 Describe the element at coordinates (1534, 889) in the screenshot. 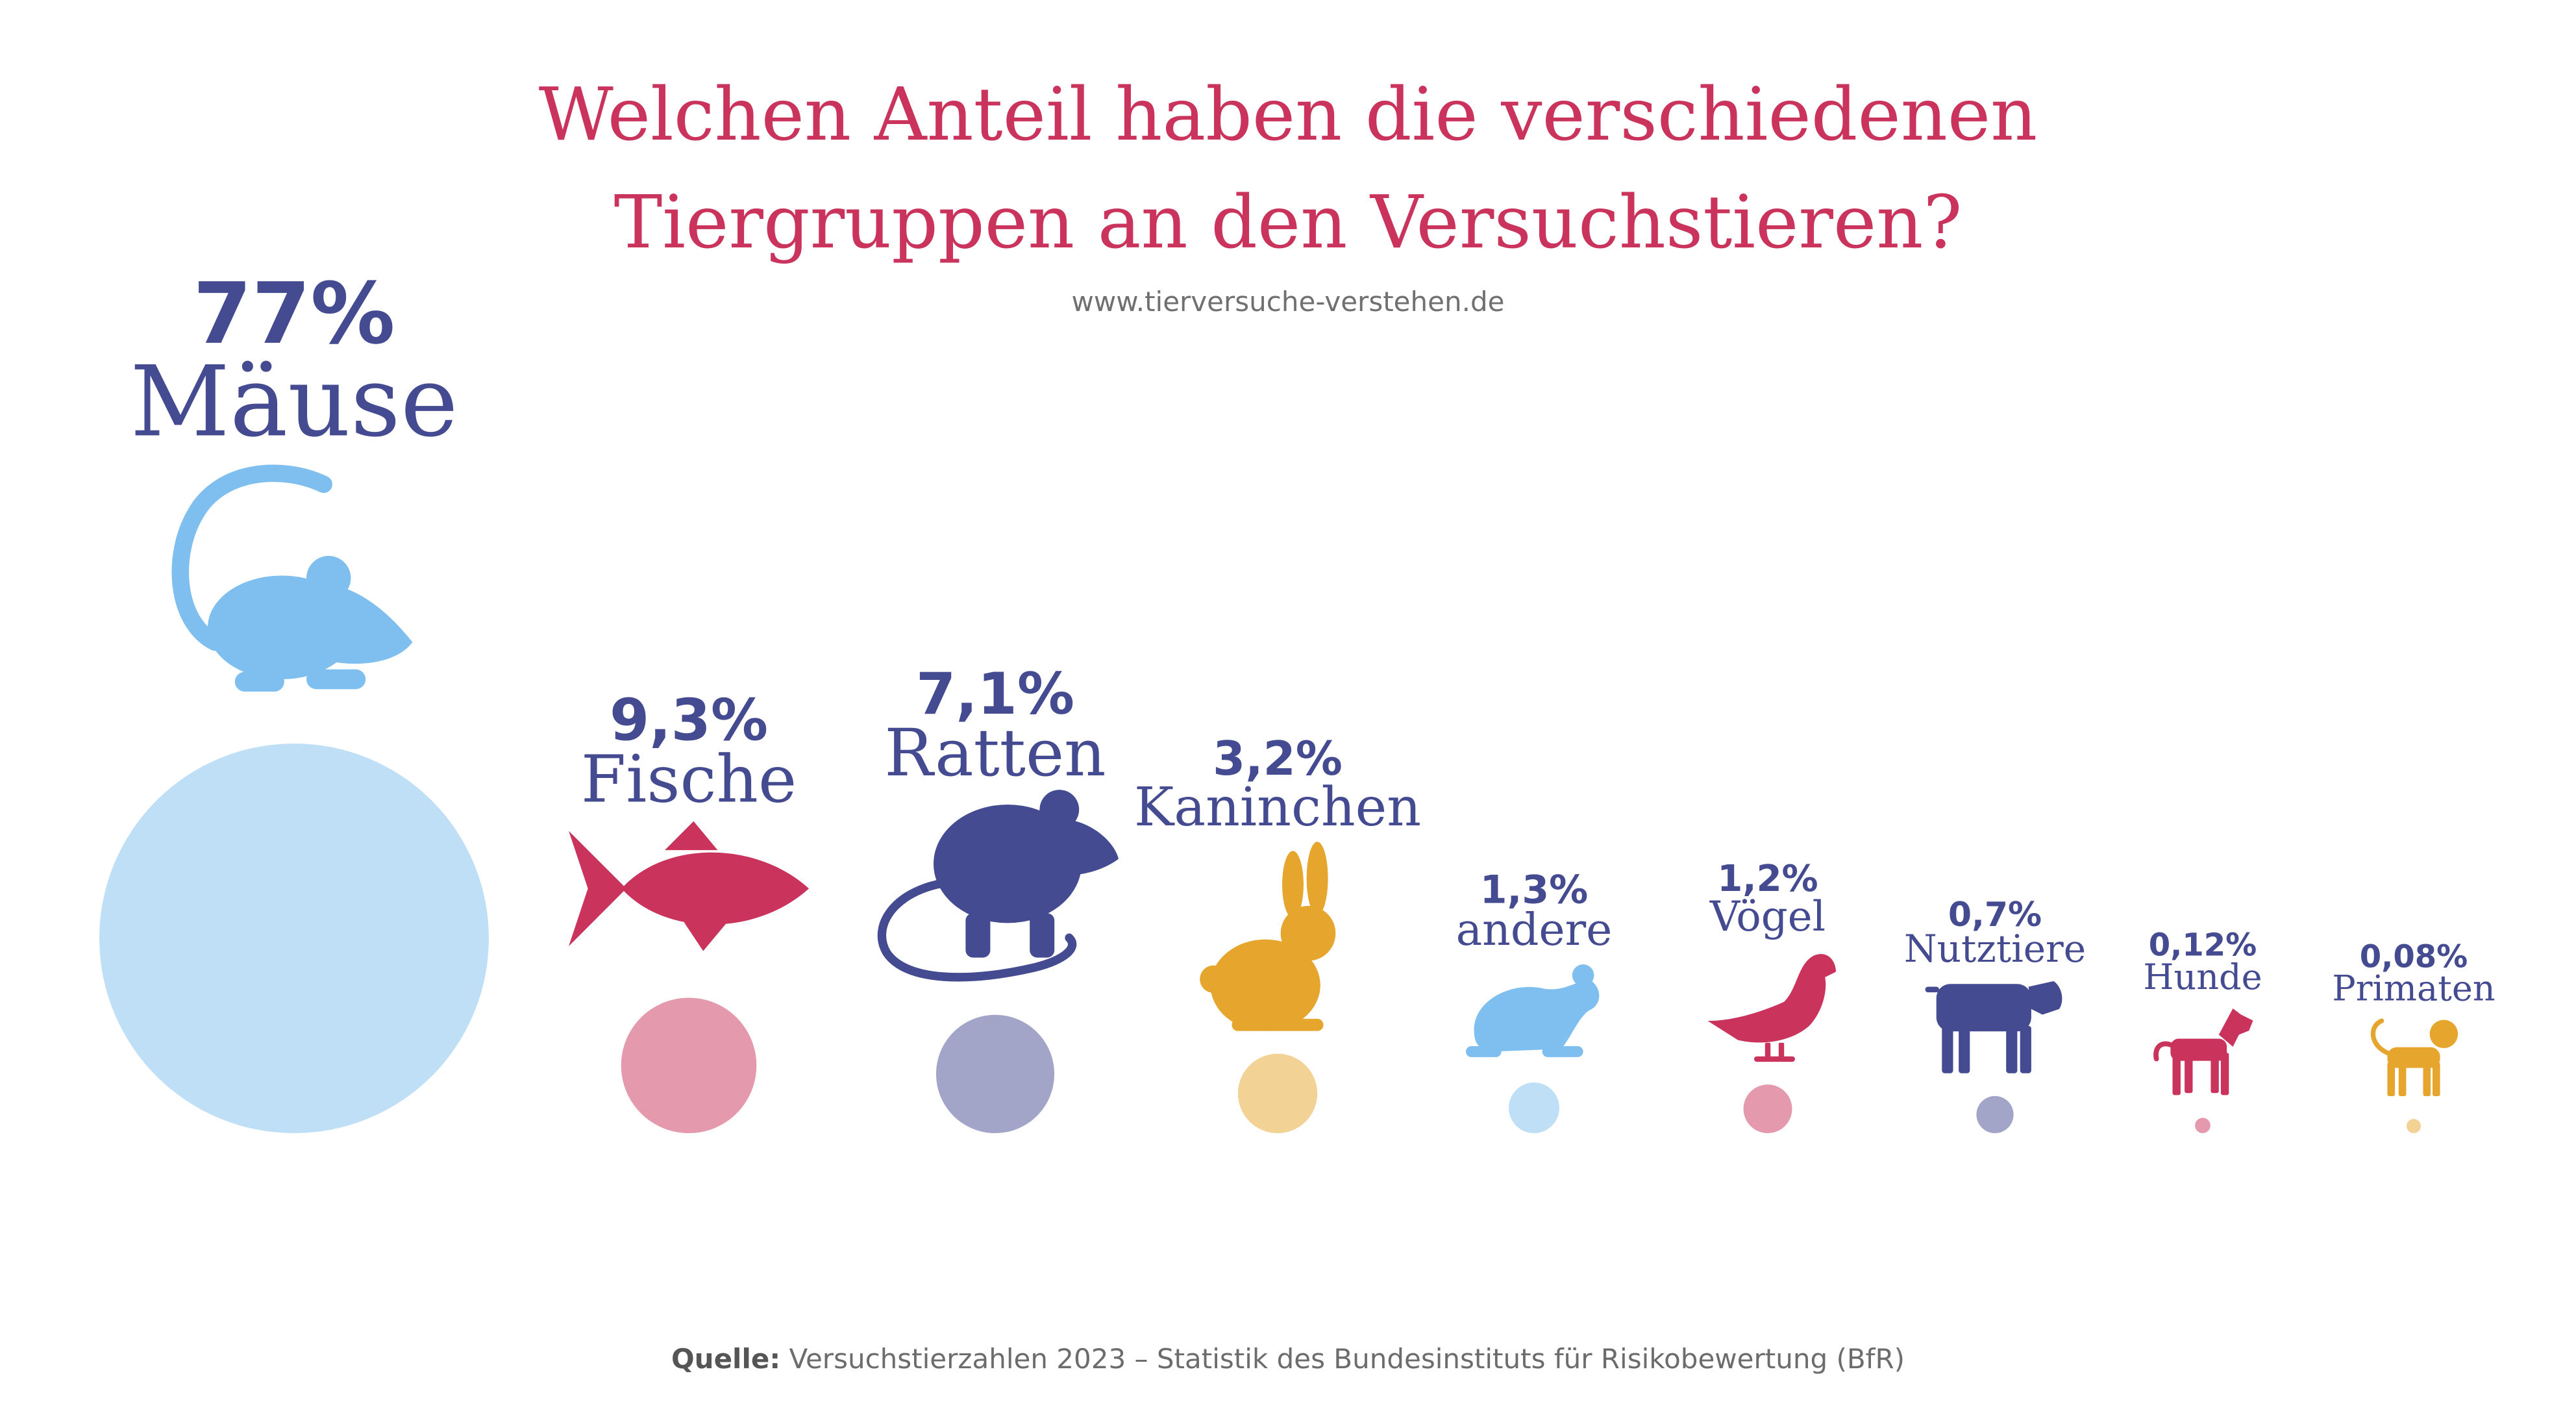

I see `value-label-4: 1,3%` at that location.